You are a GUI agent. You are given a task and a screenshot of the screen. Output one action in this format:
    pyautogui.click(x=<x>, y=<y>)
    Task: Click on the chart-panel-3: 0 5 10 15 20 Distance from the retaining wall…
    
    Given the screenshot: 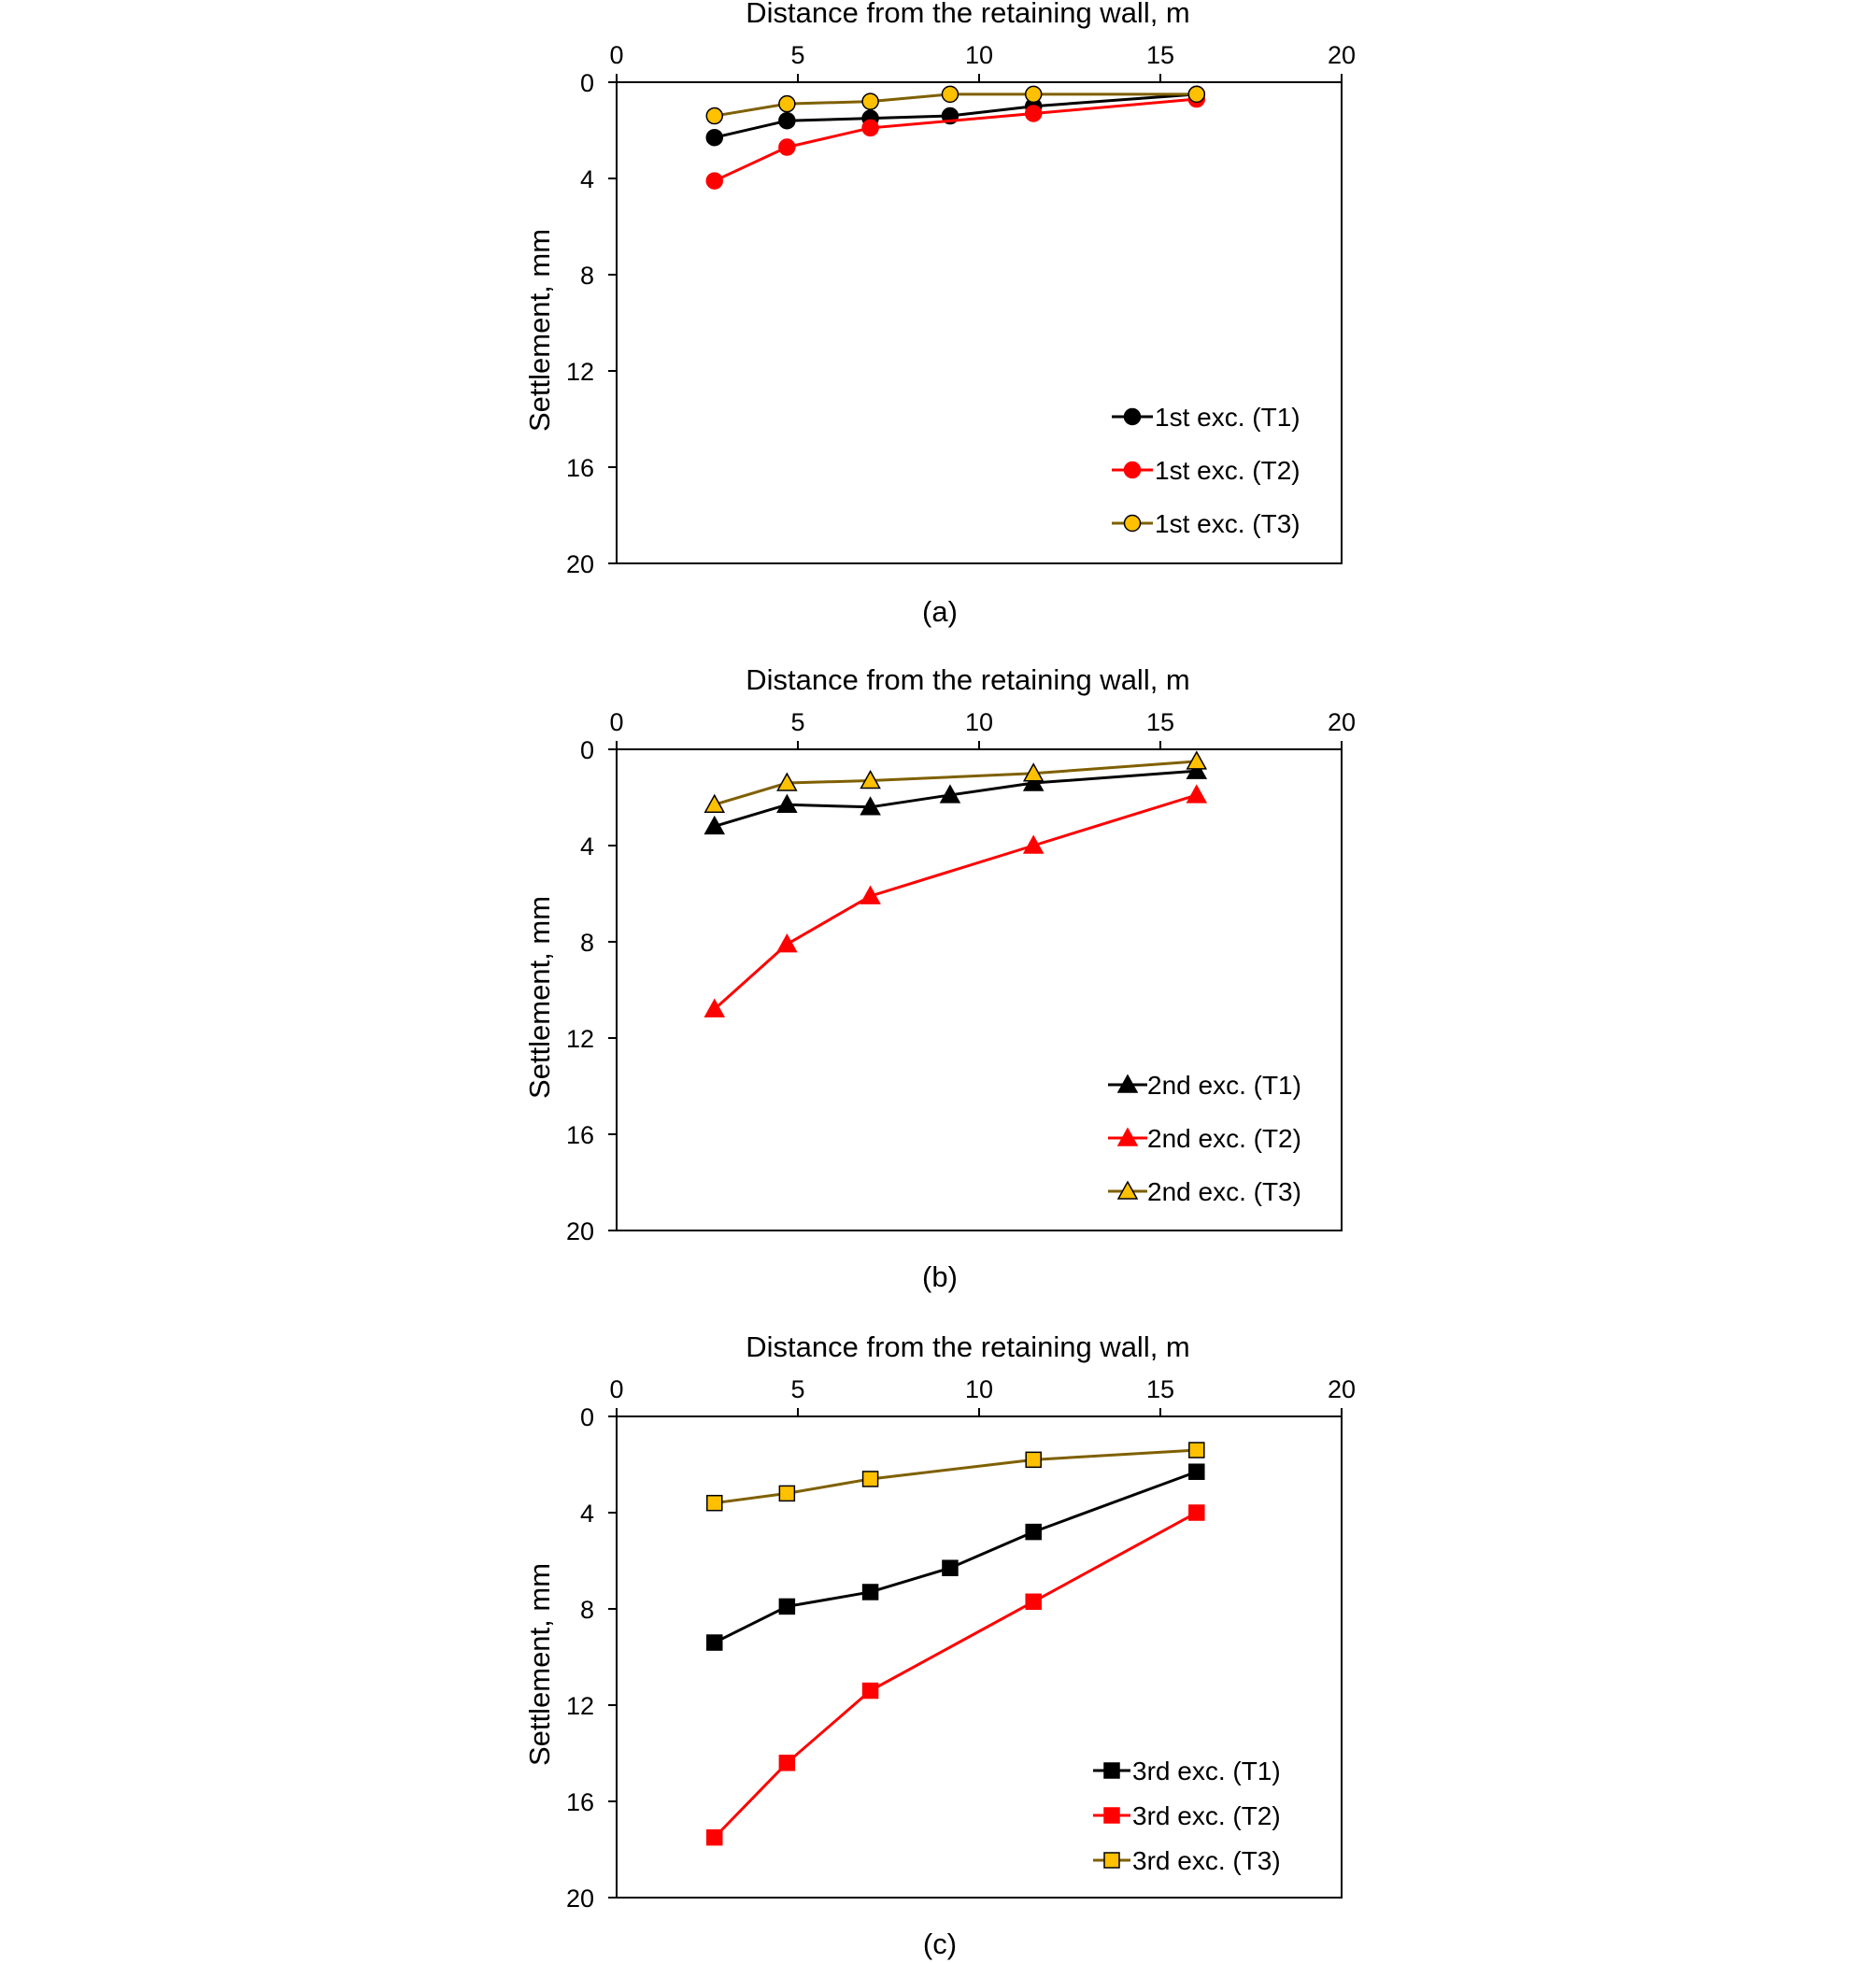 What is the action you would take?
    pyautogui.click(x=939, y=1645)
    